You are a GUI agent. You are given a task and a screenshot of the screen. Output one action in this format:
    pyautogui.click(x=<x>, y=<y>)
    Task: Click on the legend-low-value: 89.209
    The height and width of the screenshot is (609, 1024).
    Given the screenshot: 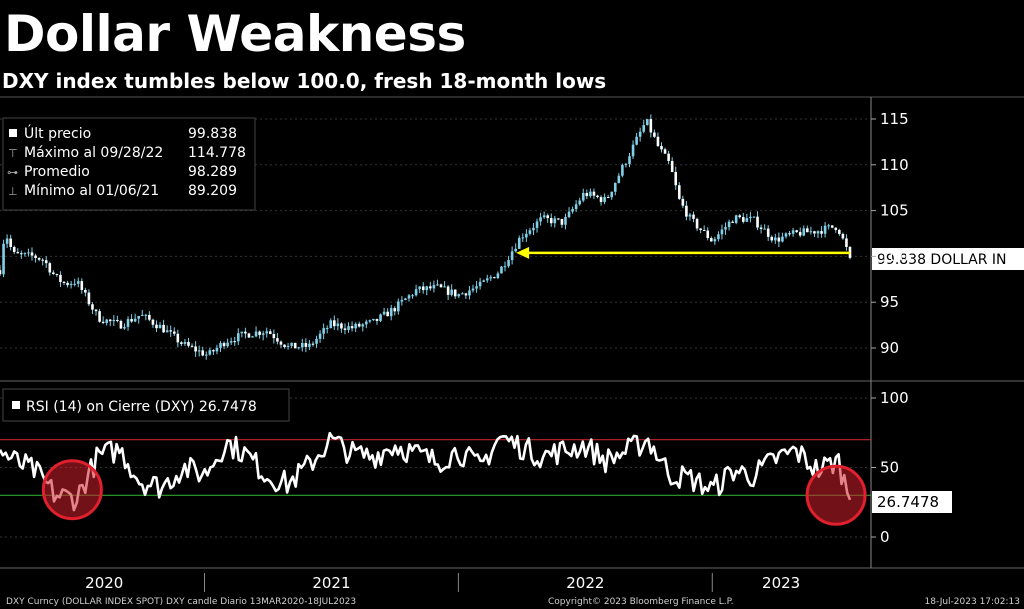 What is the action you would take?
    pyautogui.click(x=212, y=191)
    